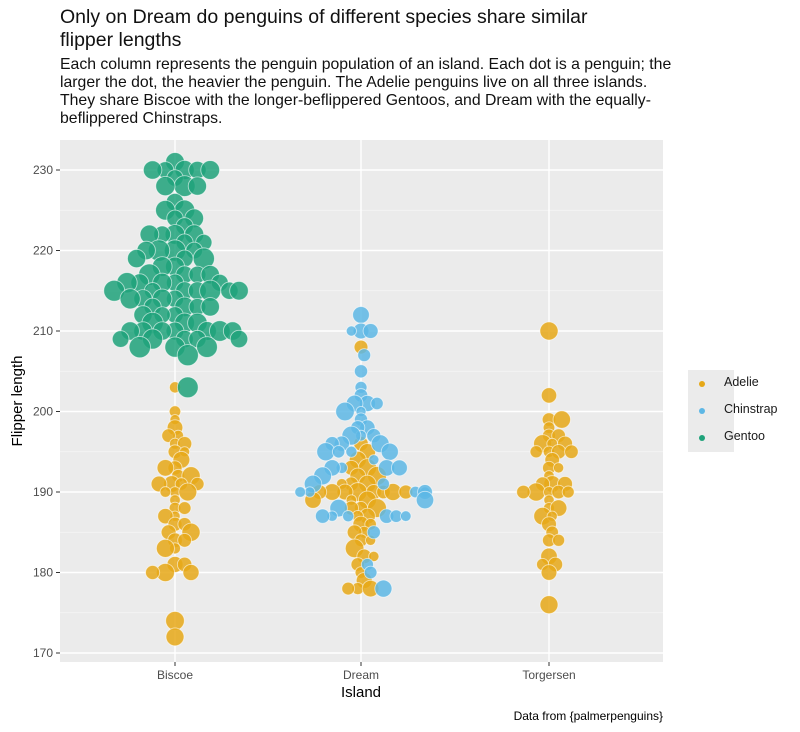 This screenshot has height=732, width=800. I want to click on gentoo-dot-icon, so click(702, 438).